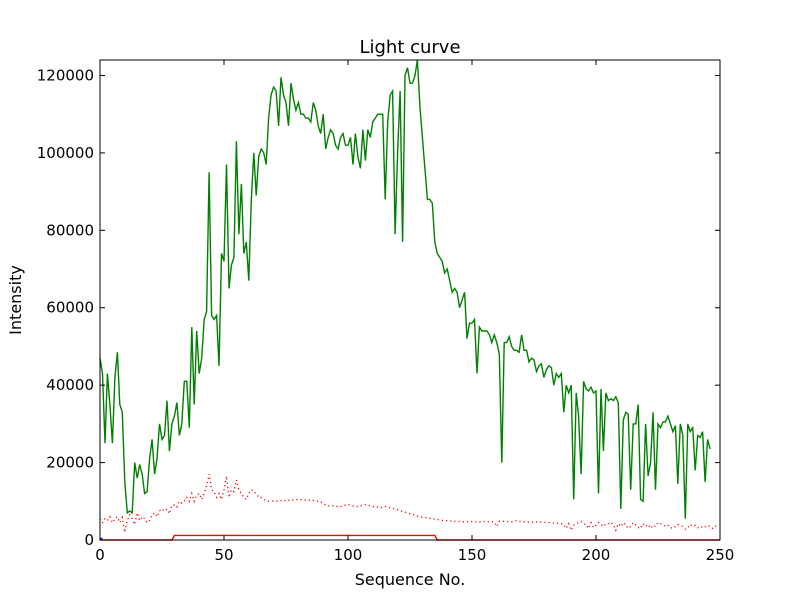 The image size is (800, 600). What do you see at coordinates (410, 579) in the screenshot?
I see `x-axis-label: Sequence No.` at bounding box center [410, 579].